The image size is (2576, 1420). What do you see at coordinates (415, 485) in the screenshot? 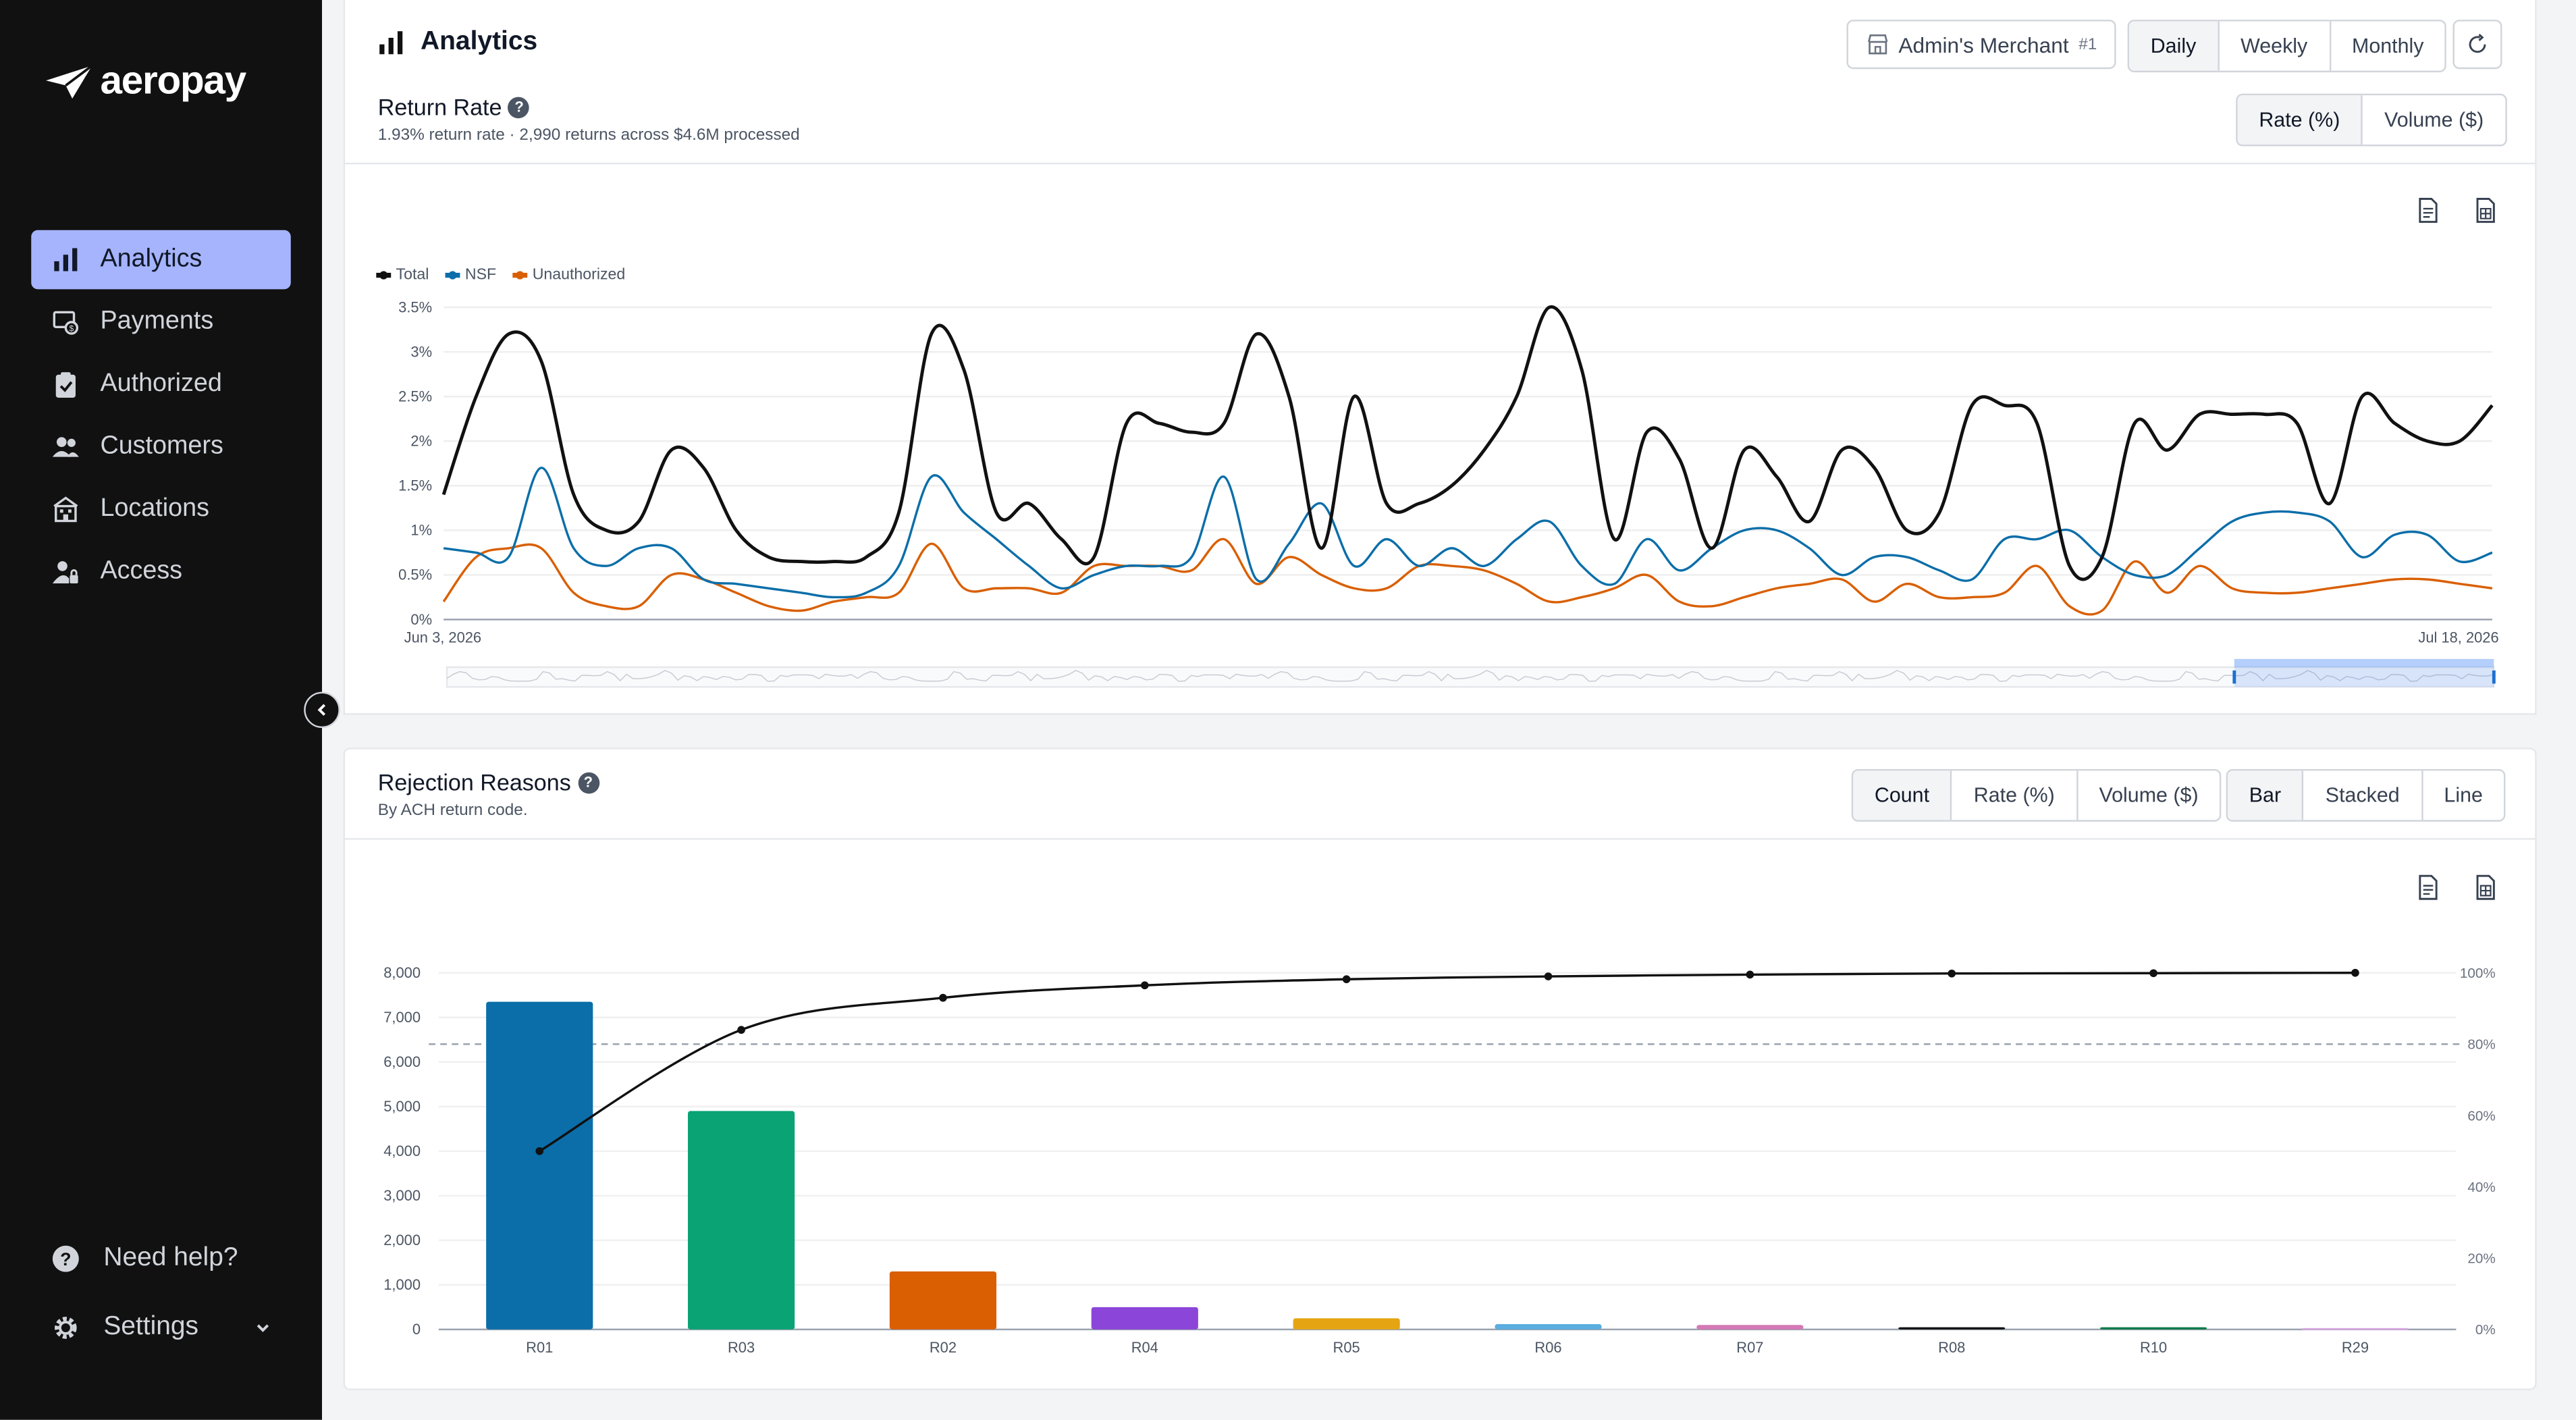
I see `y-tick-label: 1.5%` at bounding box center [415, 485].